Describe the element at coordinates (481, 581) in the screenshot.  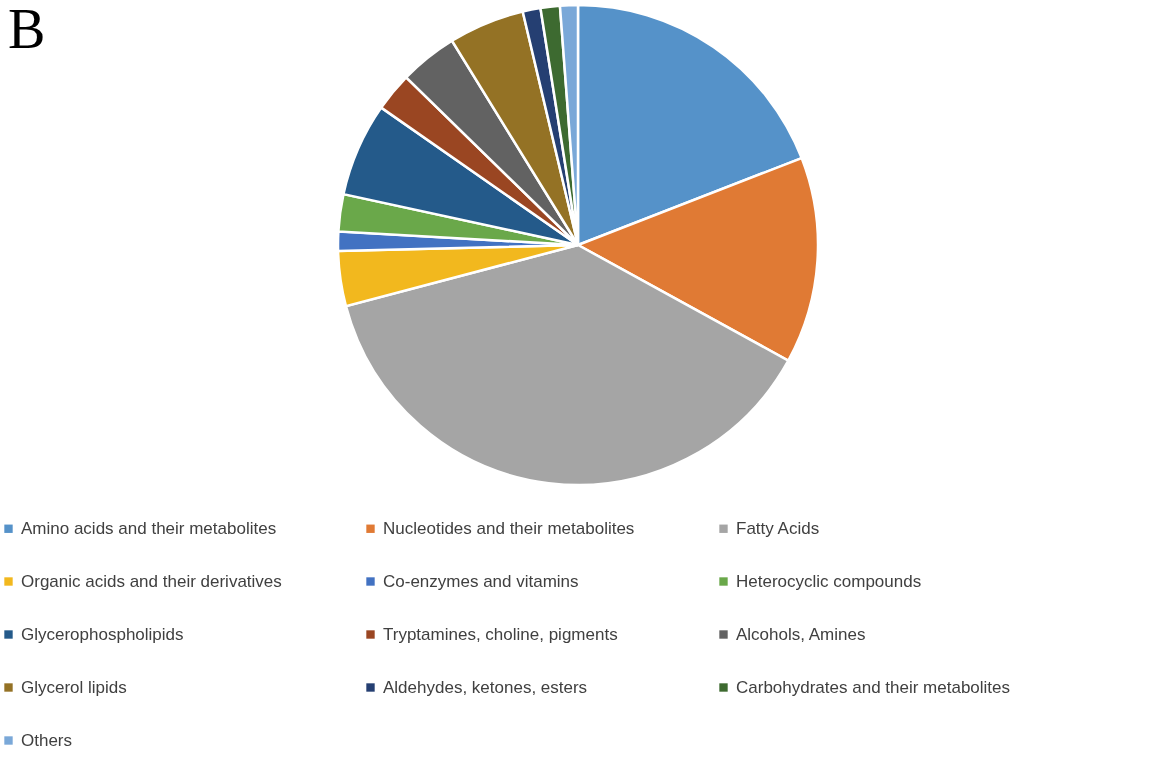
I see `legend-label: Co-enzymes and vitamins` at that location.